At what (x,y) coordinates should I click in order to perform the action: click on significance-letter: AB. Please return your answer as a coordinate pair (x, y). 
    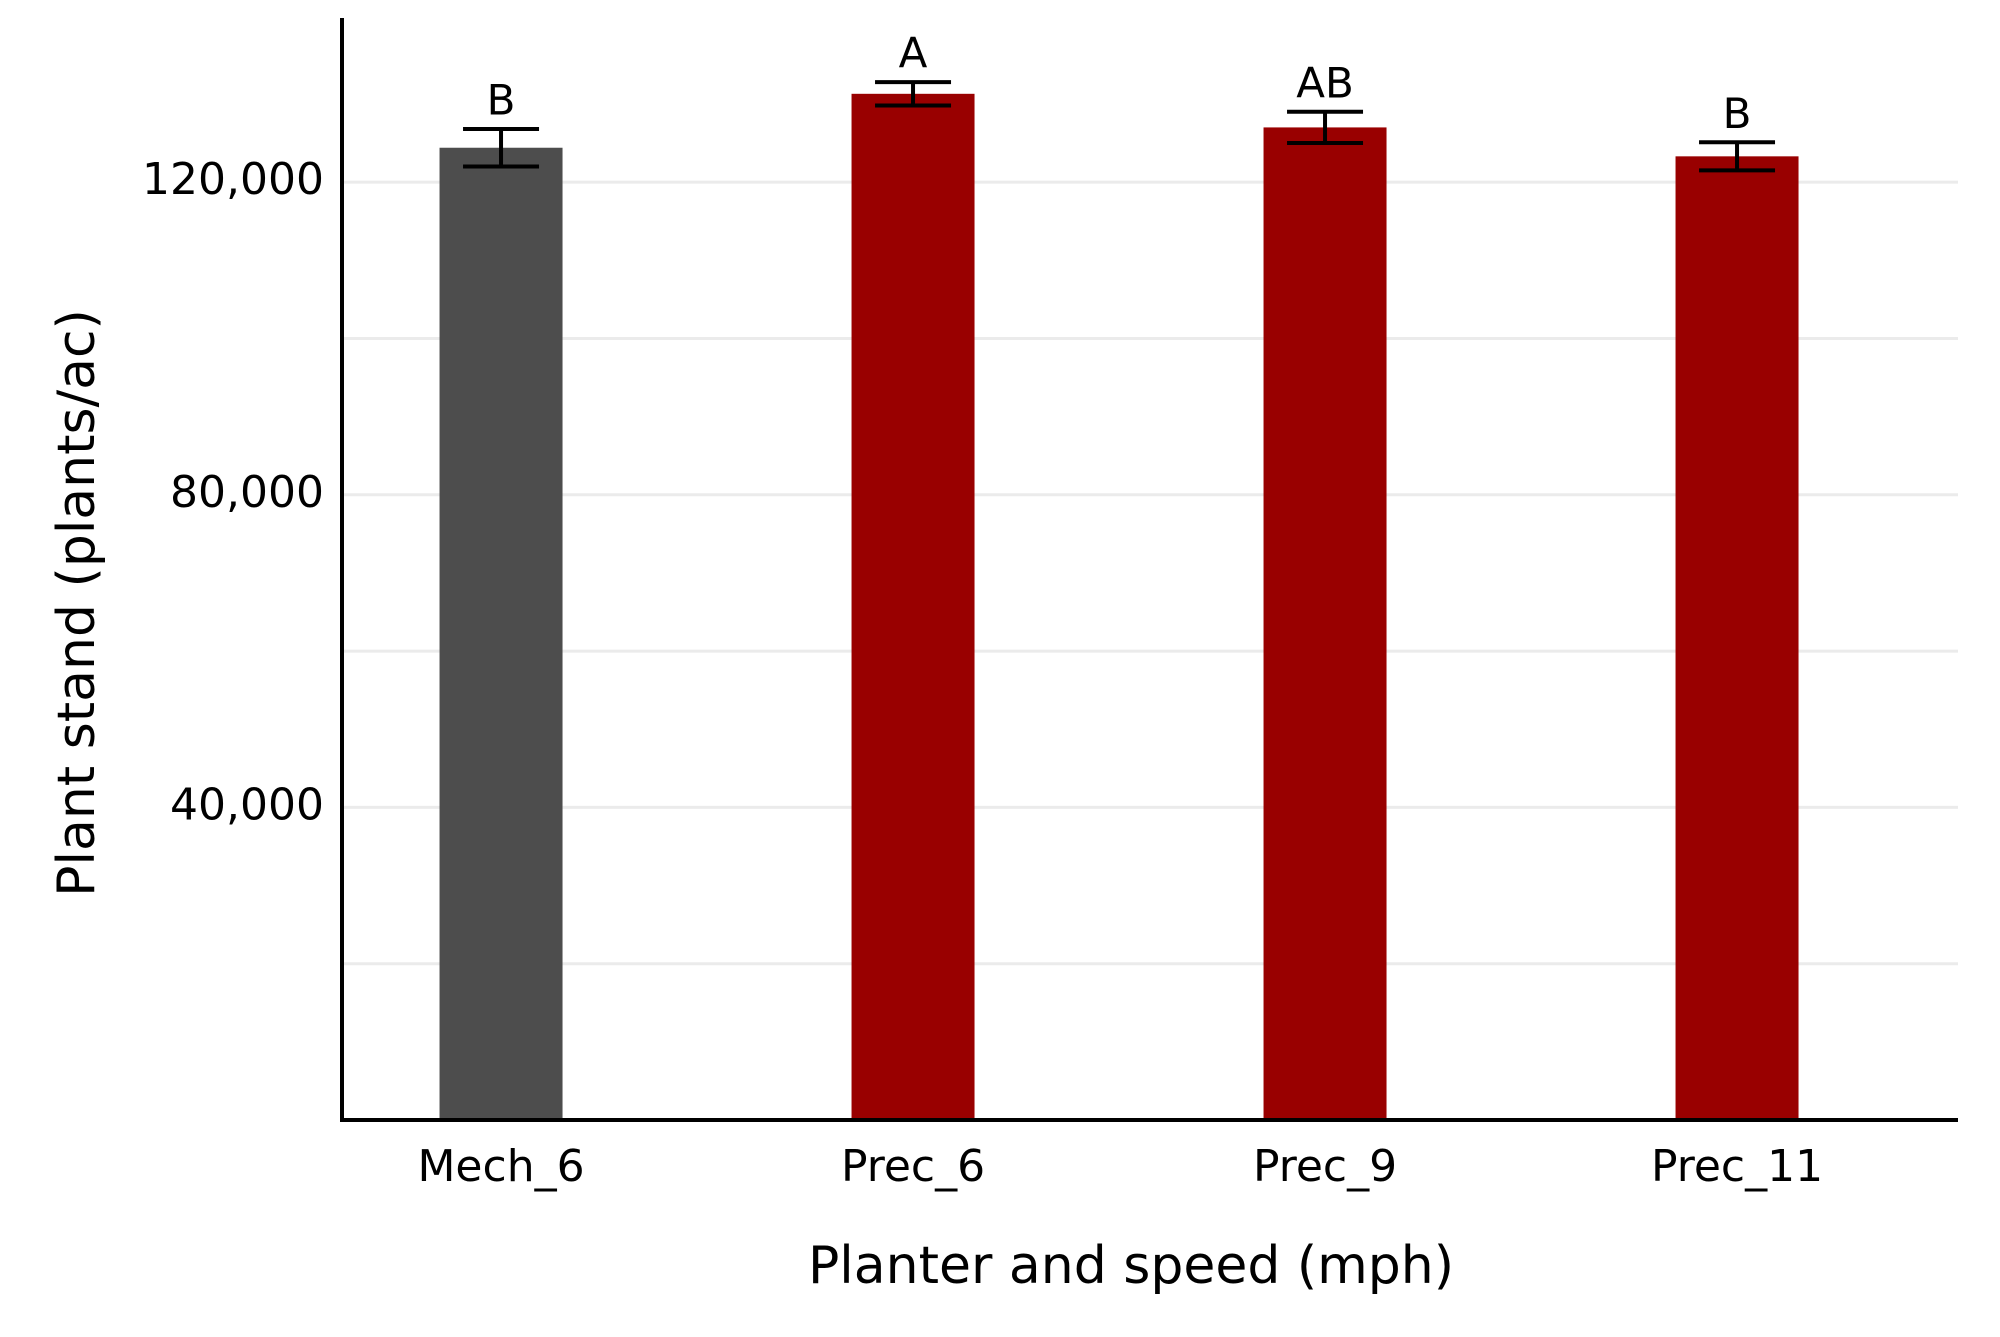
    Looking at the image, I should click on (1325, 82).